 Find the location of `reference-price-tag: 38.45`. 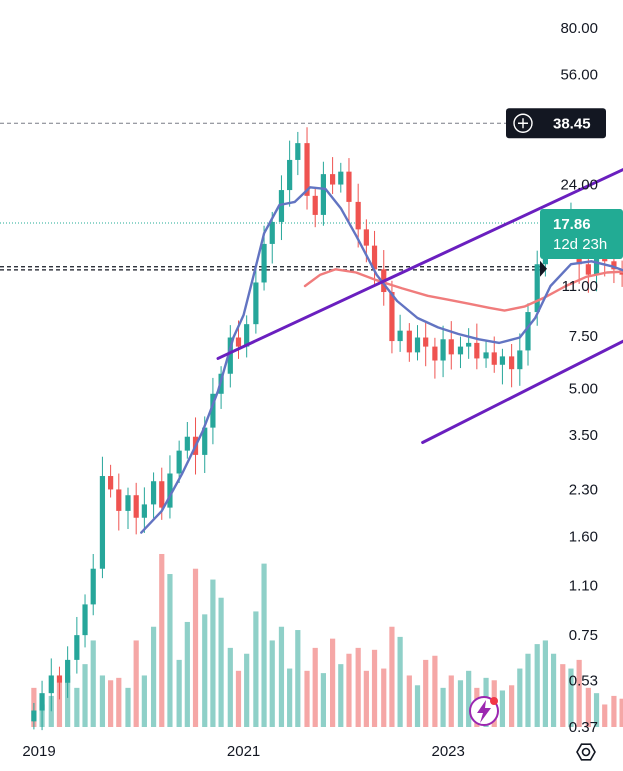

reference-price-tag: 38.45 is located at coordinates (556, 123).